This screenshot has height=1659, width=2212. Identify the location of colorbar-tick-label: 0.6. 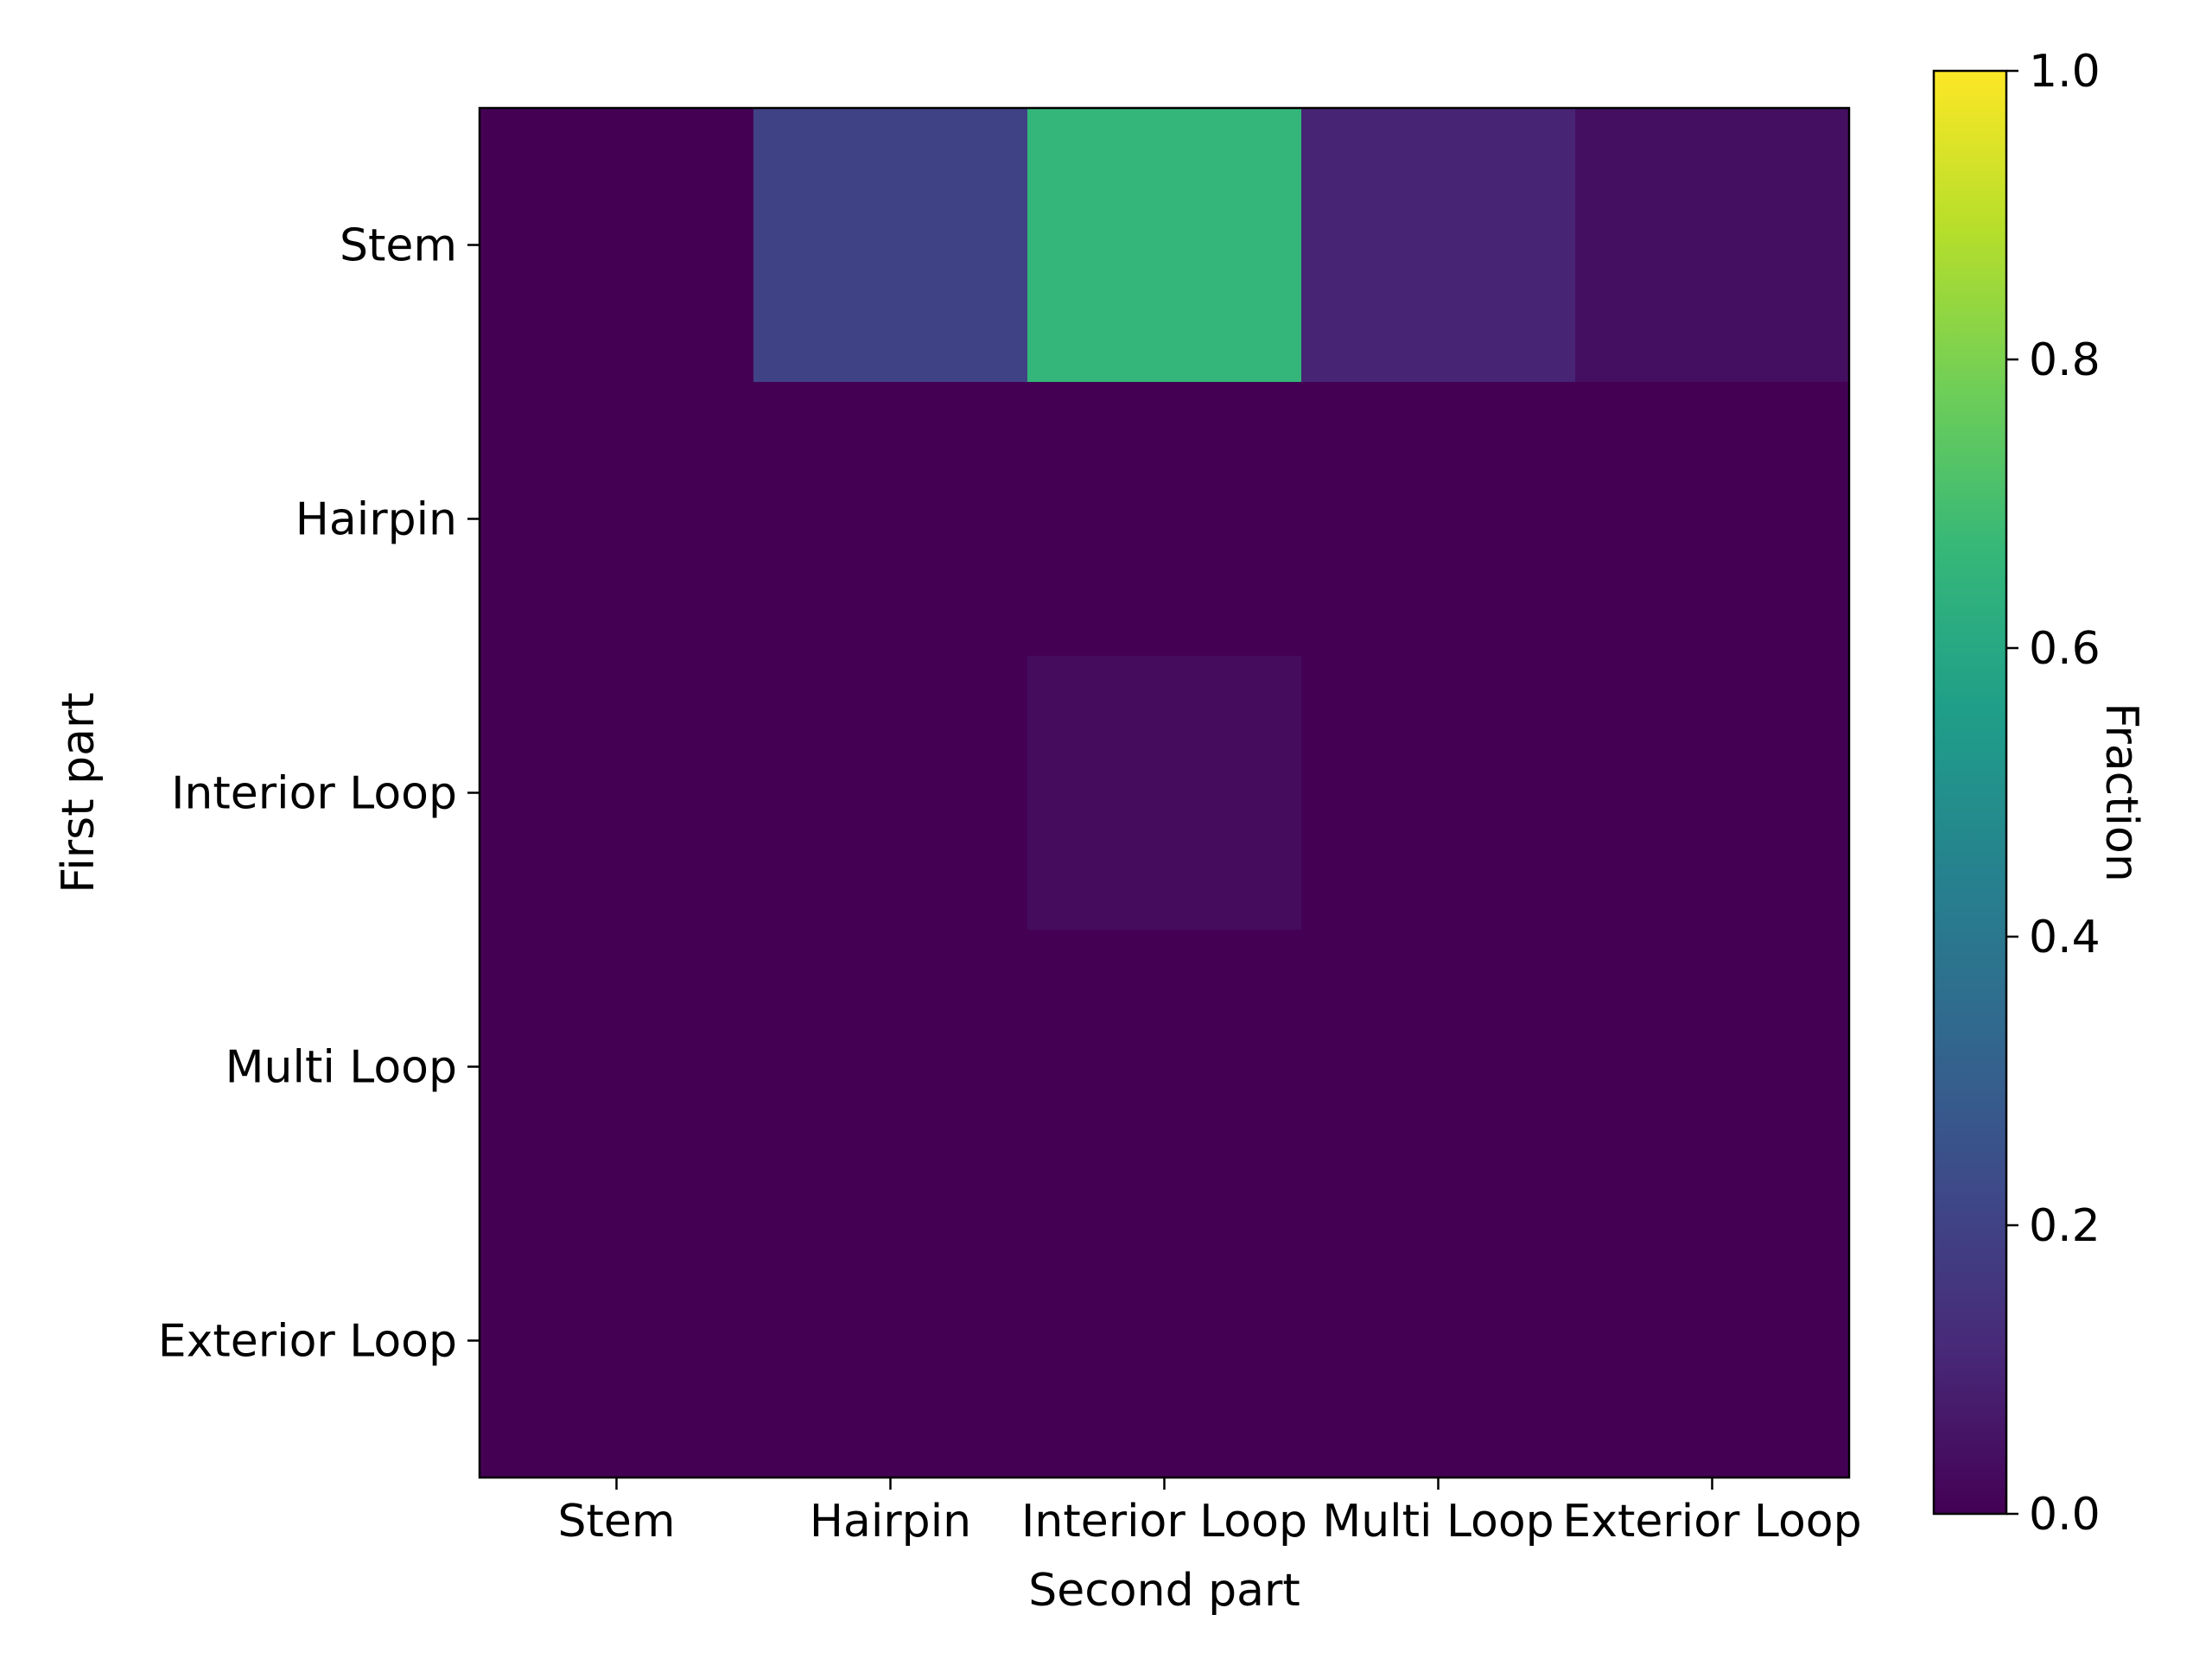
(2065, 649).